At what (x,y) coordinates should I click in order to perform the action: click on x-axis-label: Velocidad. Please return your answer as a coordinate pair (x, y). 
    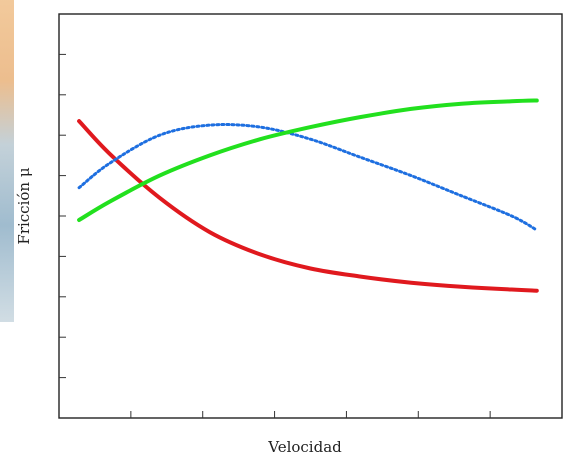
    Looking at the image, I should click on (304, 447).